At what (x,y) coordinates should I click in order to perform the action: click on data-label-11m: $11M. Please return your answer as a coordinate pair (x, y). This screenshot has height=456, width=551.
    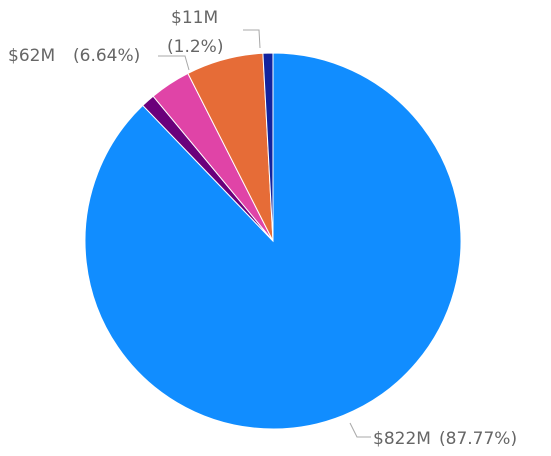
    Looking at the image, I should click on (194, 18).